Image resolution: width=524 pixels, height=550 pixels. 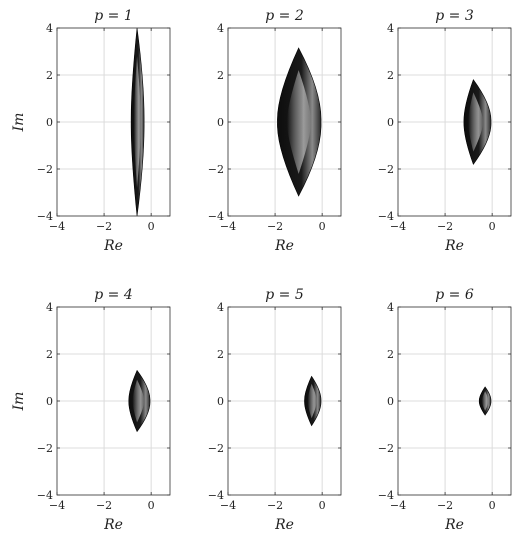 What do you see at coordinates (113, 16) in the screenshot?
I see `subplot-title: p = 1` at bounding box center [113, 16].